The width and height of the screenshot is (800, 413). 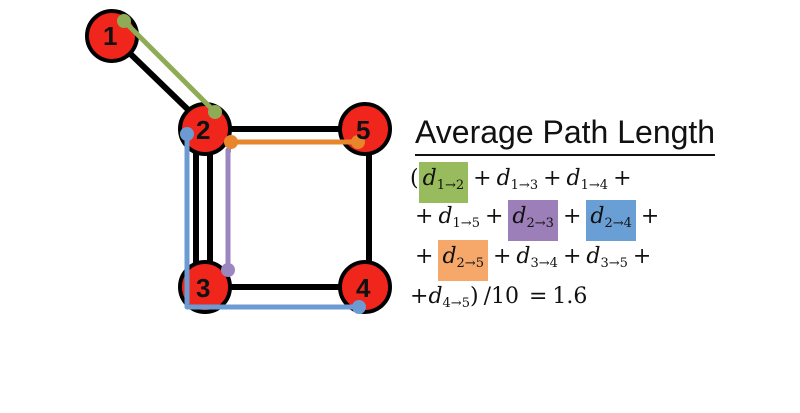 What do you see at coordinates (359, 307) in the screenshot?
I see `path-blue-end` at bounding box center [359, 307].